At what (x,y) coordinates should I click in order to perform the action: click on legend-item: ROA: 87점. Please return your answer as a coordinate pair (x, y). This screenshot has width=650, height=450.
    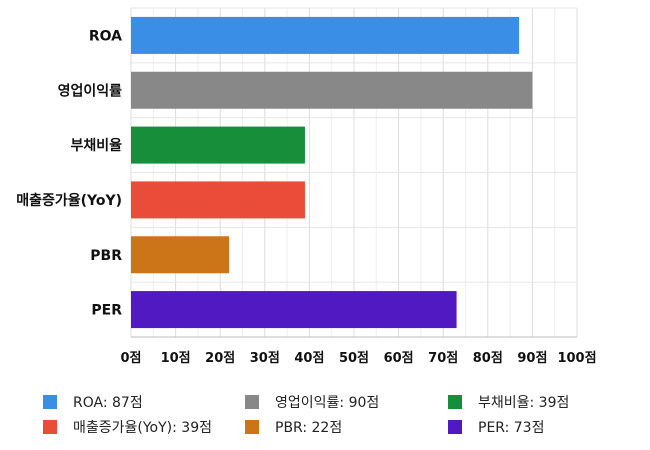
    Looking at the image, I should click on (93, 402).